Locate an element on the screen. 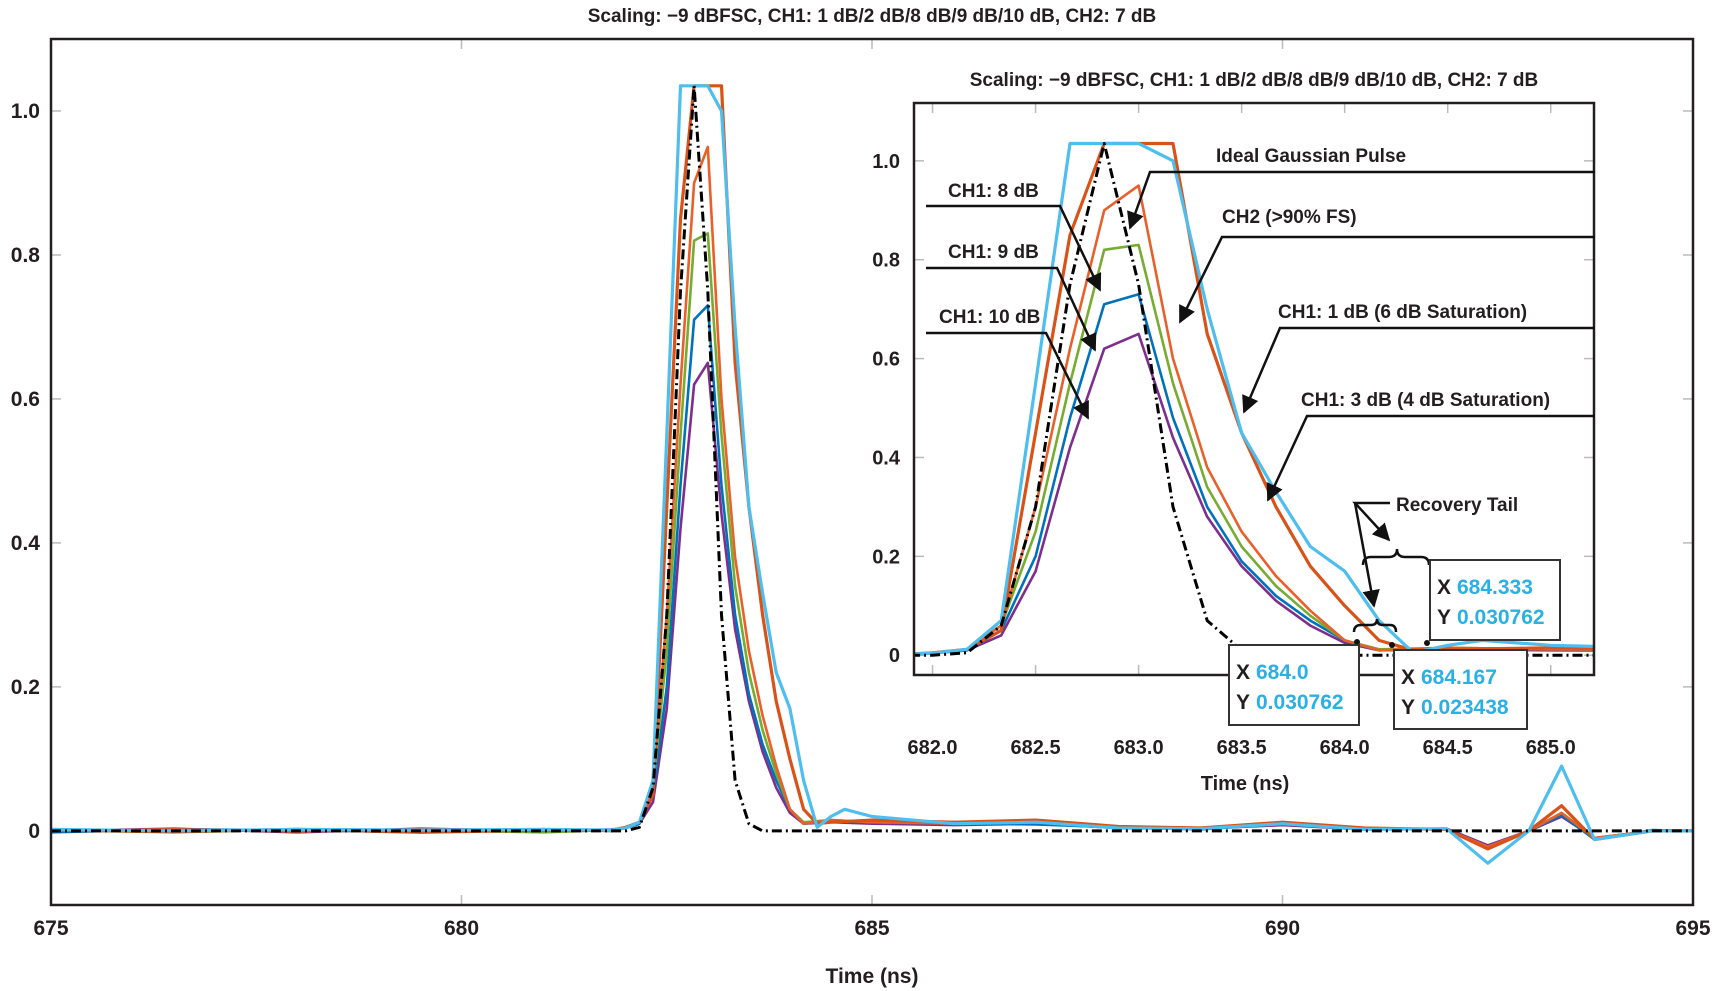 This screenshot has width=1716, height=991. annotation-ch1-8db: CH1: 8 dB is located at coordinates (1014, 236).